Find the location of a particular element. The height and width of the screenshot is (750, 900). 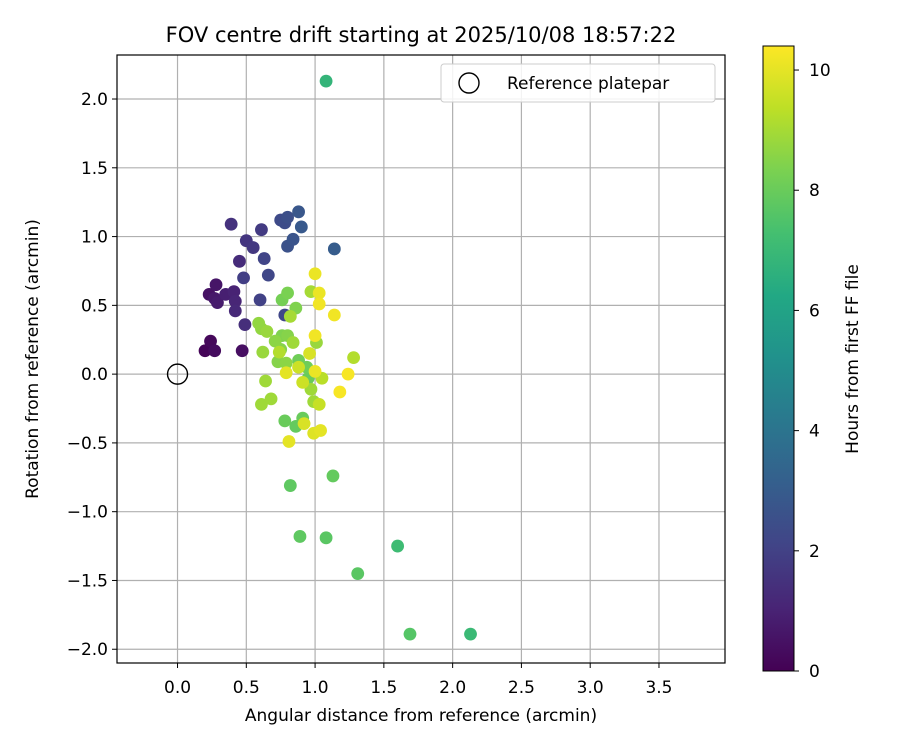

colorbar-tick-label: 2 is located at coordinates (814, 552).